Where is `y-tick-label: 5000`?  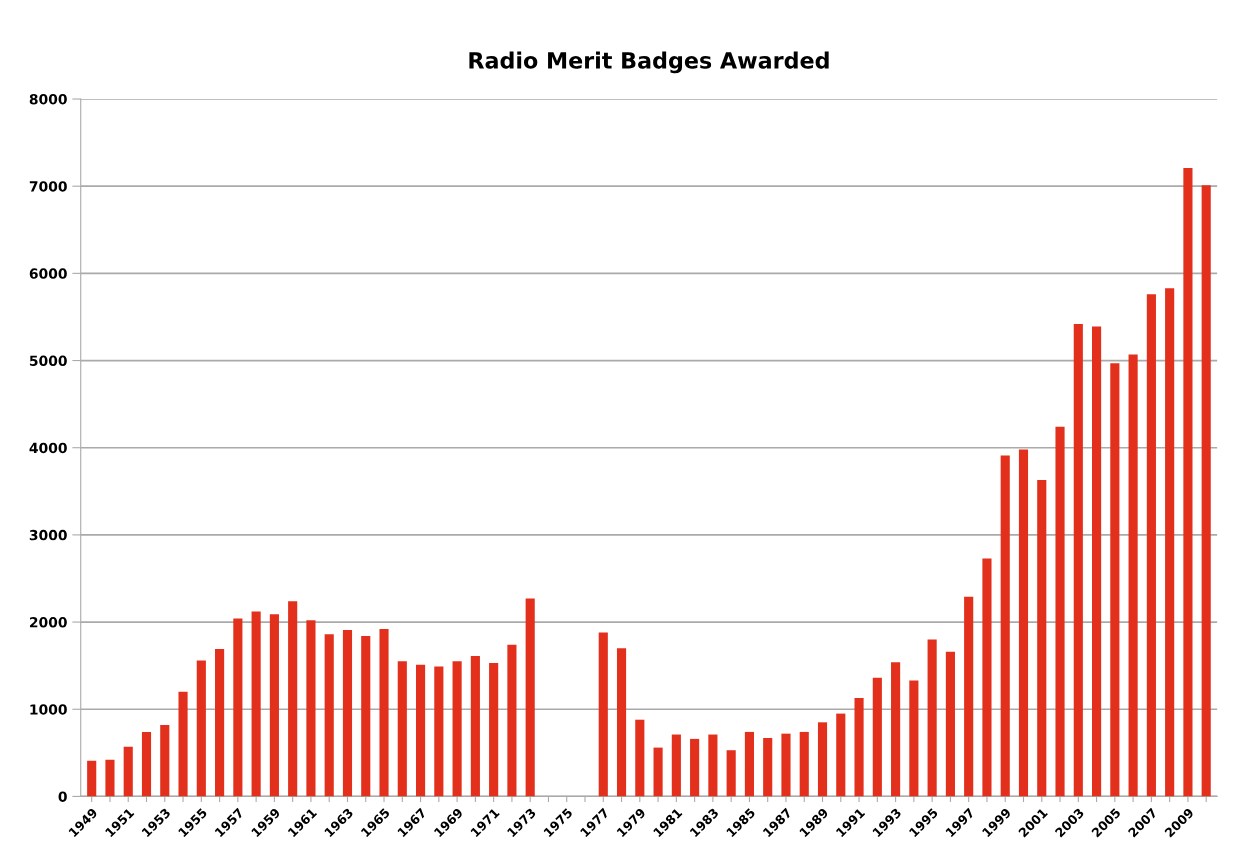 y-tick-label: 5000 is located at coordinates (48, 361).